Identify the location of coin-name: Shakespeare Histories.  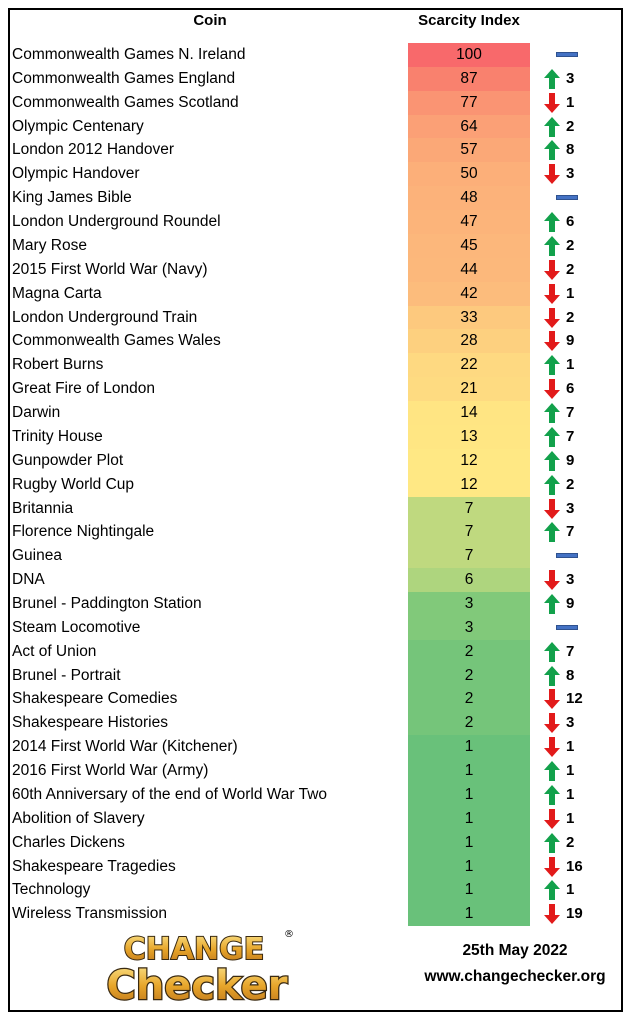
(90, 723).